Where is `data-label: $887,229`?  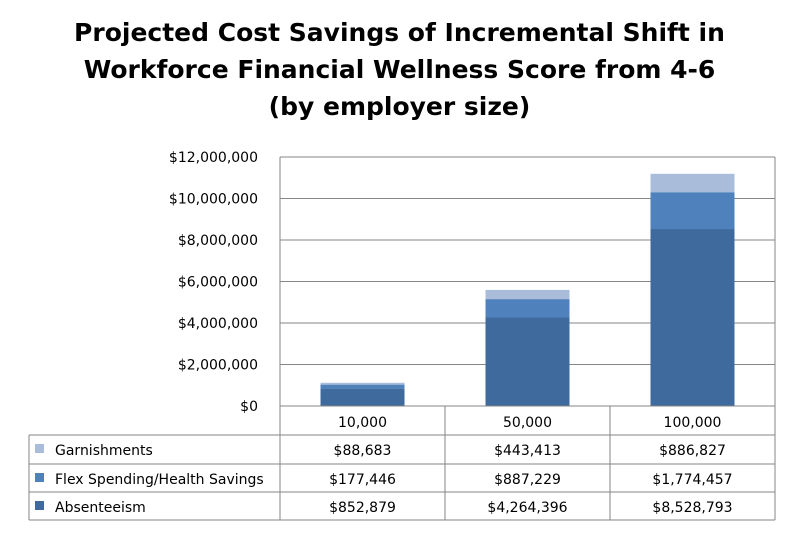
data-label: $887,229 is located at coordinates (527, 480).